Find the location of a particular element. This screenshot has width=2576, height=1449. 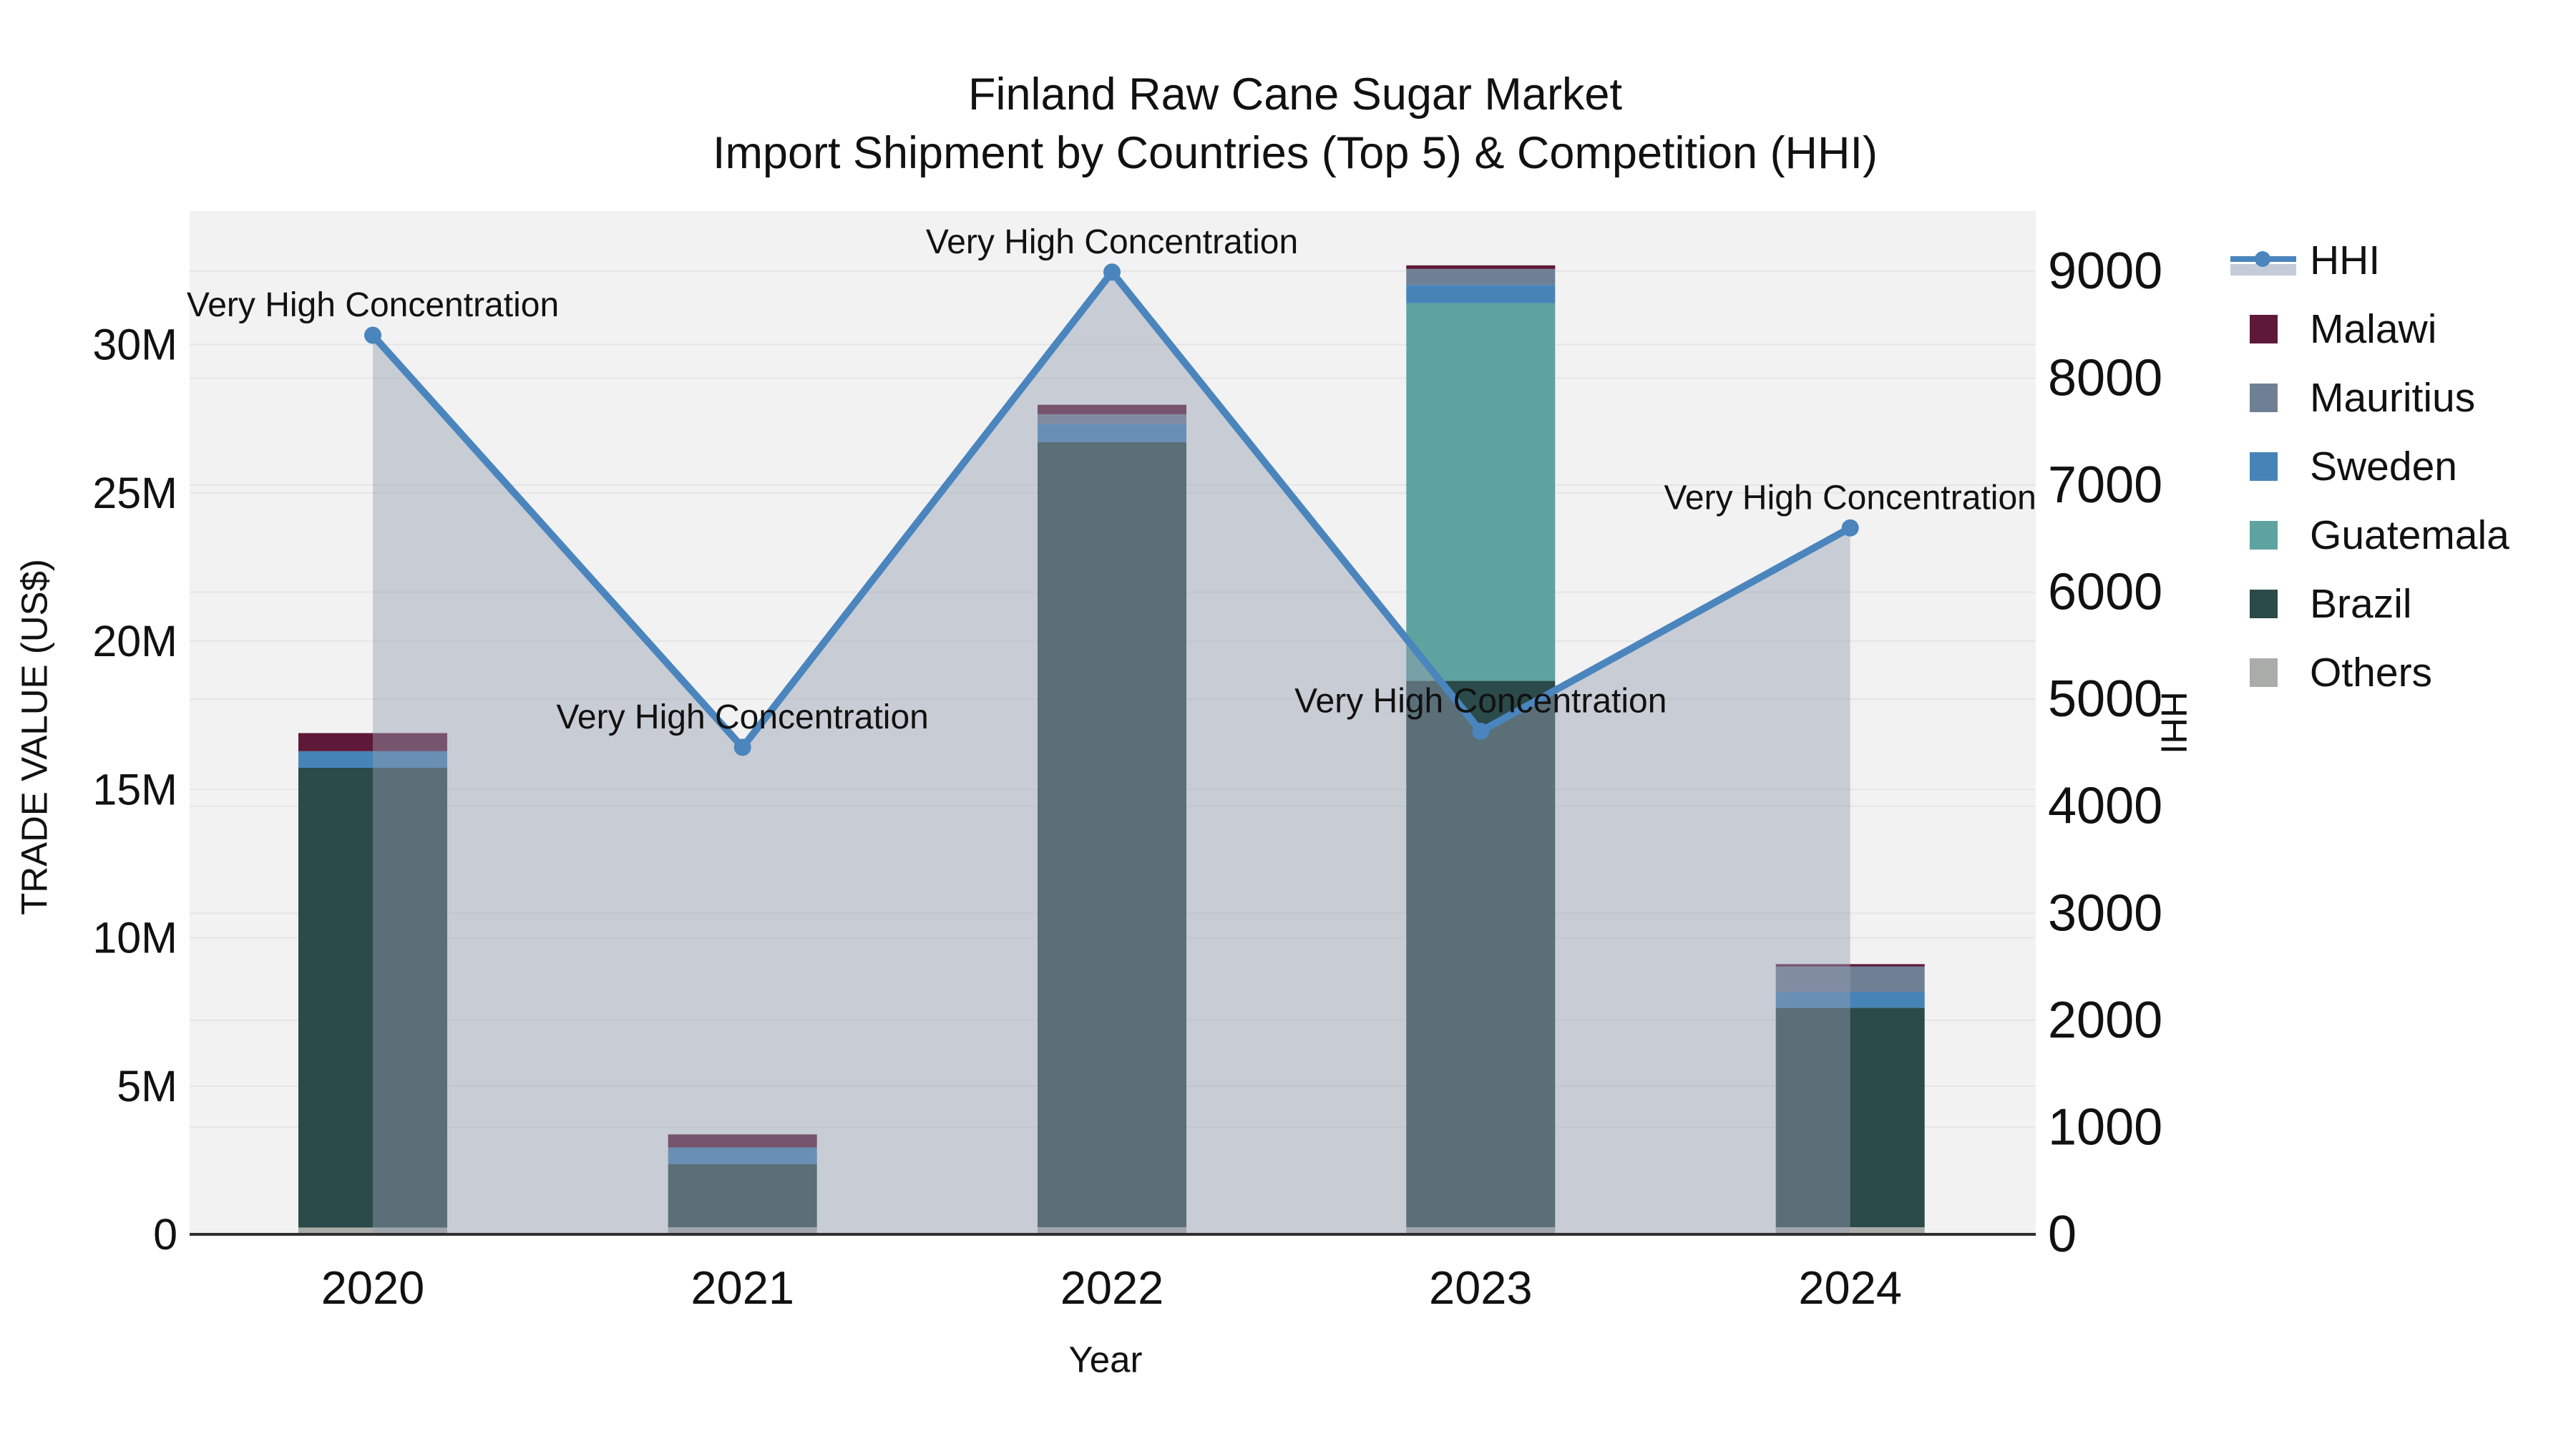

legend-item-sweden: Sweden is located at coordinates (2353, 466).